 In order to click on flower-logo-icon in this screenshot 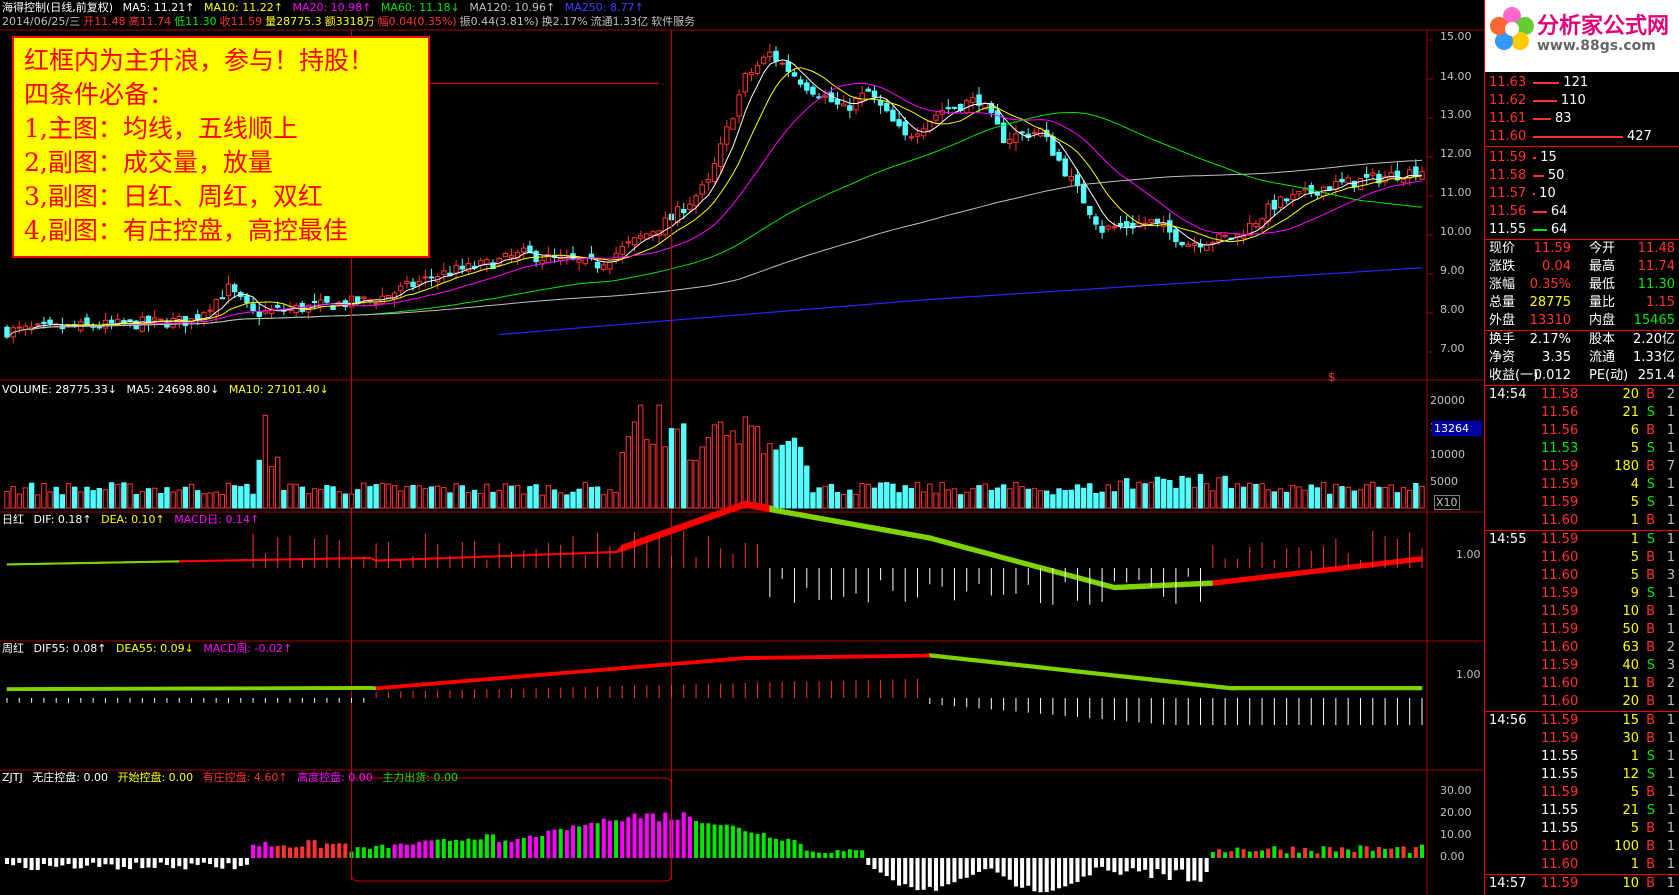, I will do `click(1512, 28)`.